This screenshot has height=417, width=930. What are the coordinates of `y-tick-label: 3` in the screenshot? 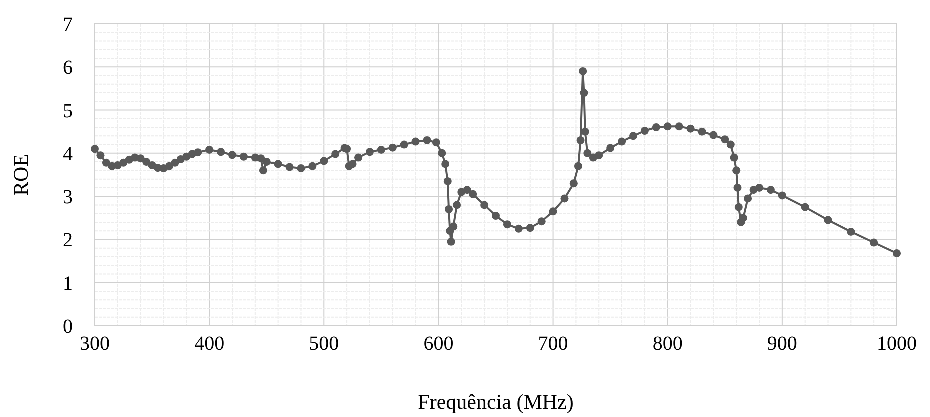 It's located at (68, 197).